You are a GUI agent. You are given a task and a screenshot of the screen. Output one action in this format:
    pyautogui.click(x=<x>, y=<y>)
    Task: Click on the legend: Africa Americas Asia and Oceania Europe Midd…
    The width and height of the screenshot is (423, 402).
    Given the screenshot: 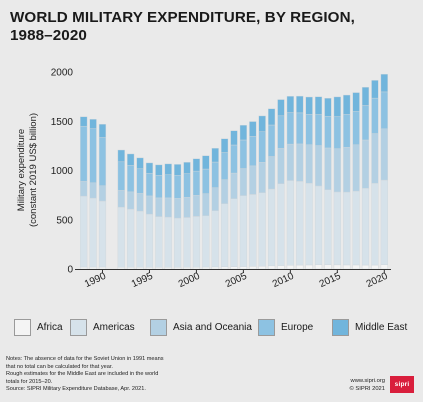 What is the action you would take?
    pyautogui.click(x=214, y=328)
    